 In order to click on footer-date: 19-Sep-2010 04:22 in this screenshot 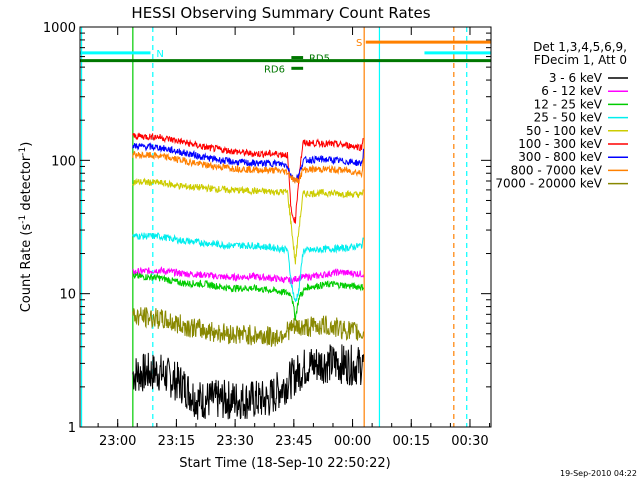, I will do `click(598, 473)`.